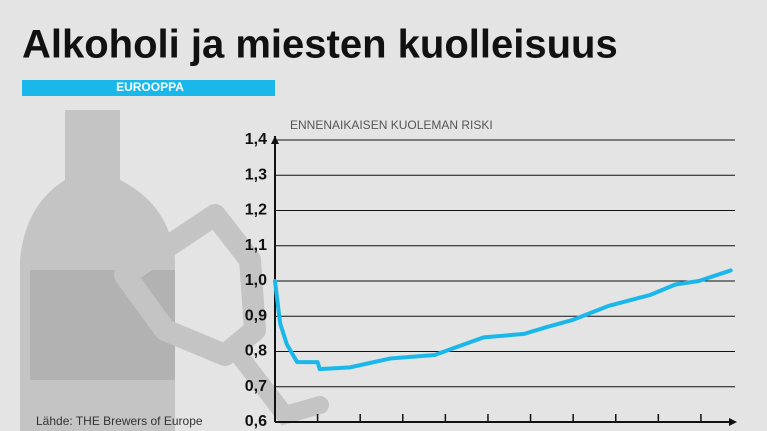 The height and width of the screenshot is (431, 767). Describe the element at coordinates (256, 386) in the screenshot. I see `y-tick-label: 0,7` at that location.